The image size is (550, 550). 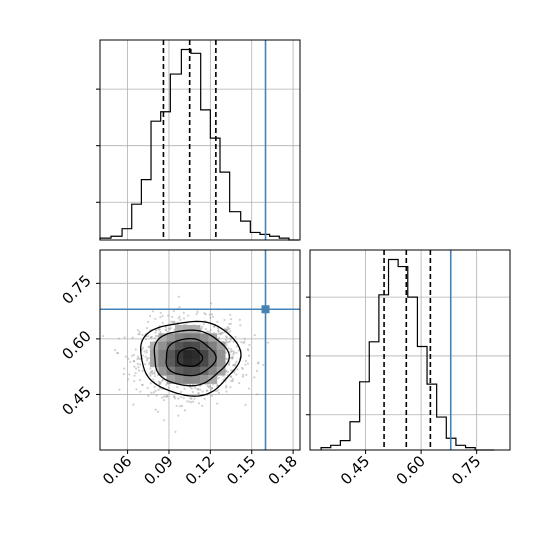 I want to click on y-tick-label: 0.45, so click(x=76, y=401).